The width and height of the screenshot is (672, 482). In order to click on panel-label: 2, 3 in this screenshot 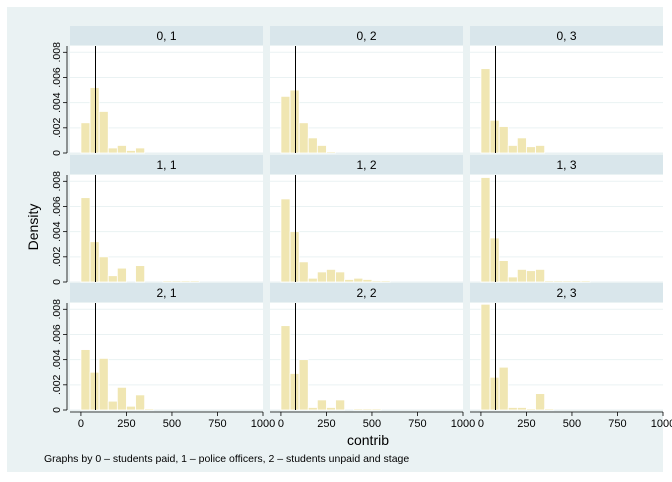, I will do `click(566, 293)`.